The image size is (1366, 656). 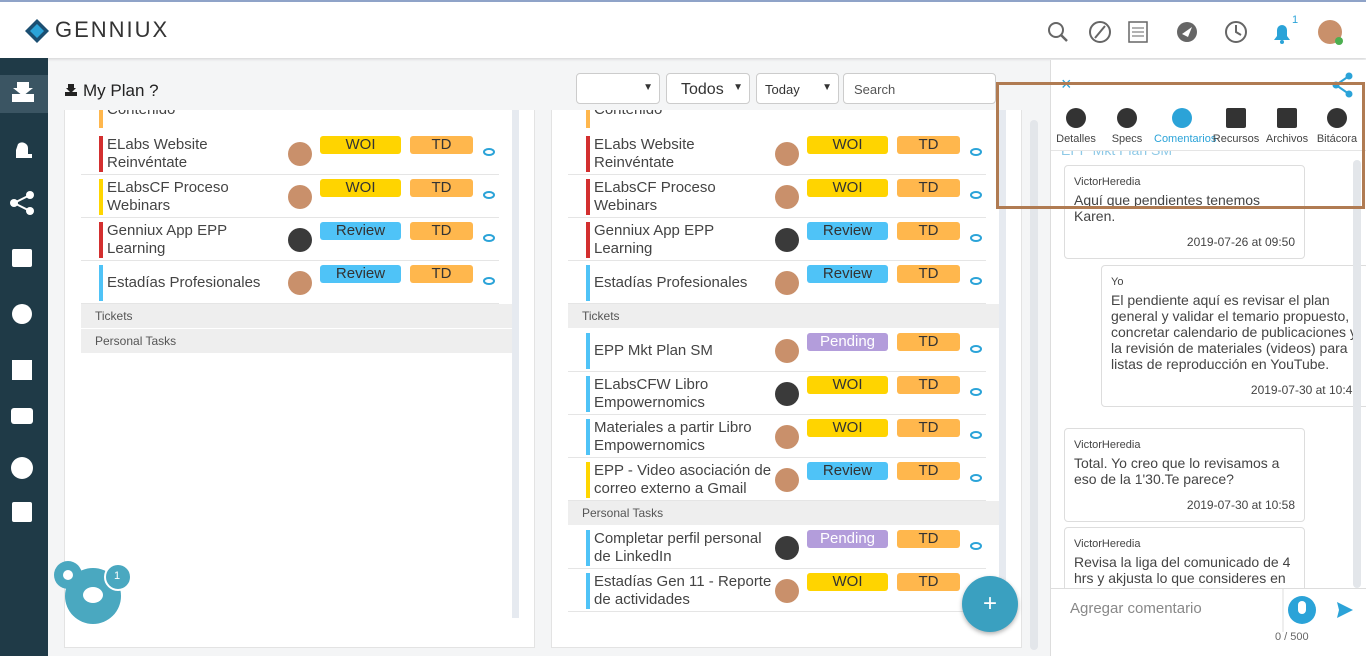 I want to click on sidebar-icons, so click(x=24, y=298).